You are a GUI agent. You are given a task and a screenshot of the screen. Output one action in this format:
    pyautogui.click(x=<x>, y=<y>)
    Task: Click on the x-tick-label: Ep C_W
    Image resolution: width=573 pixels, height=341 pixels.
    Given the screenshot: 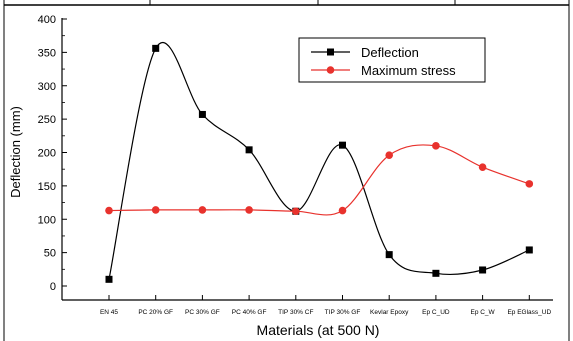 What is the action you would take?
    pyautogui.click(x=482, y=312)
    